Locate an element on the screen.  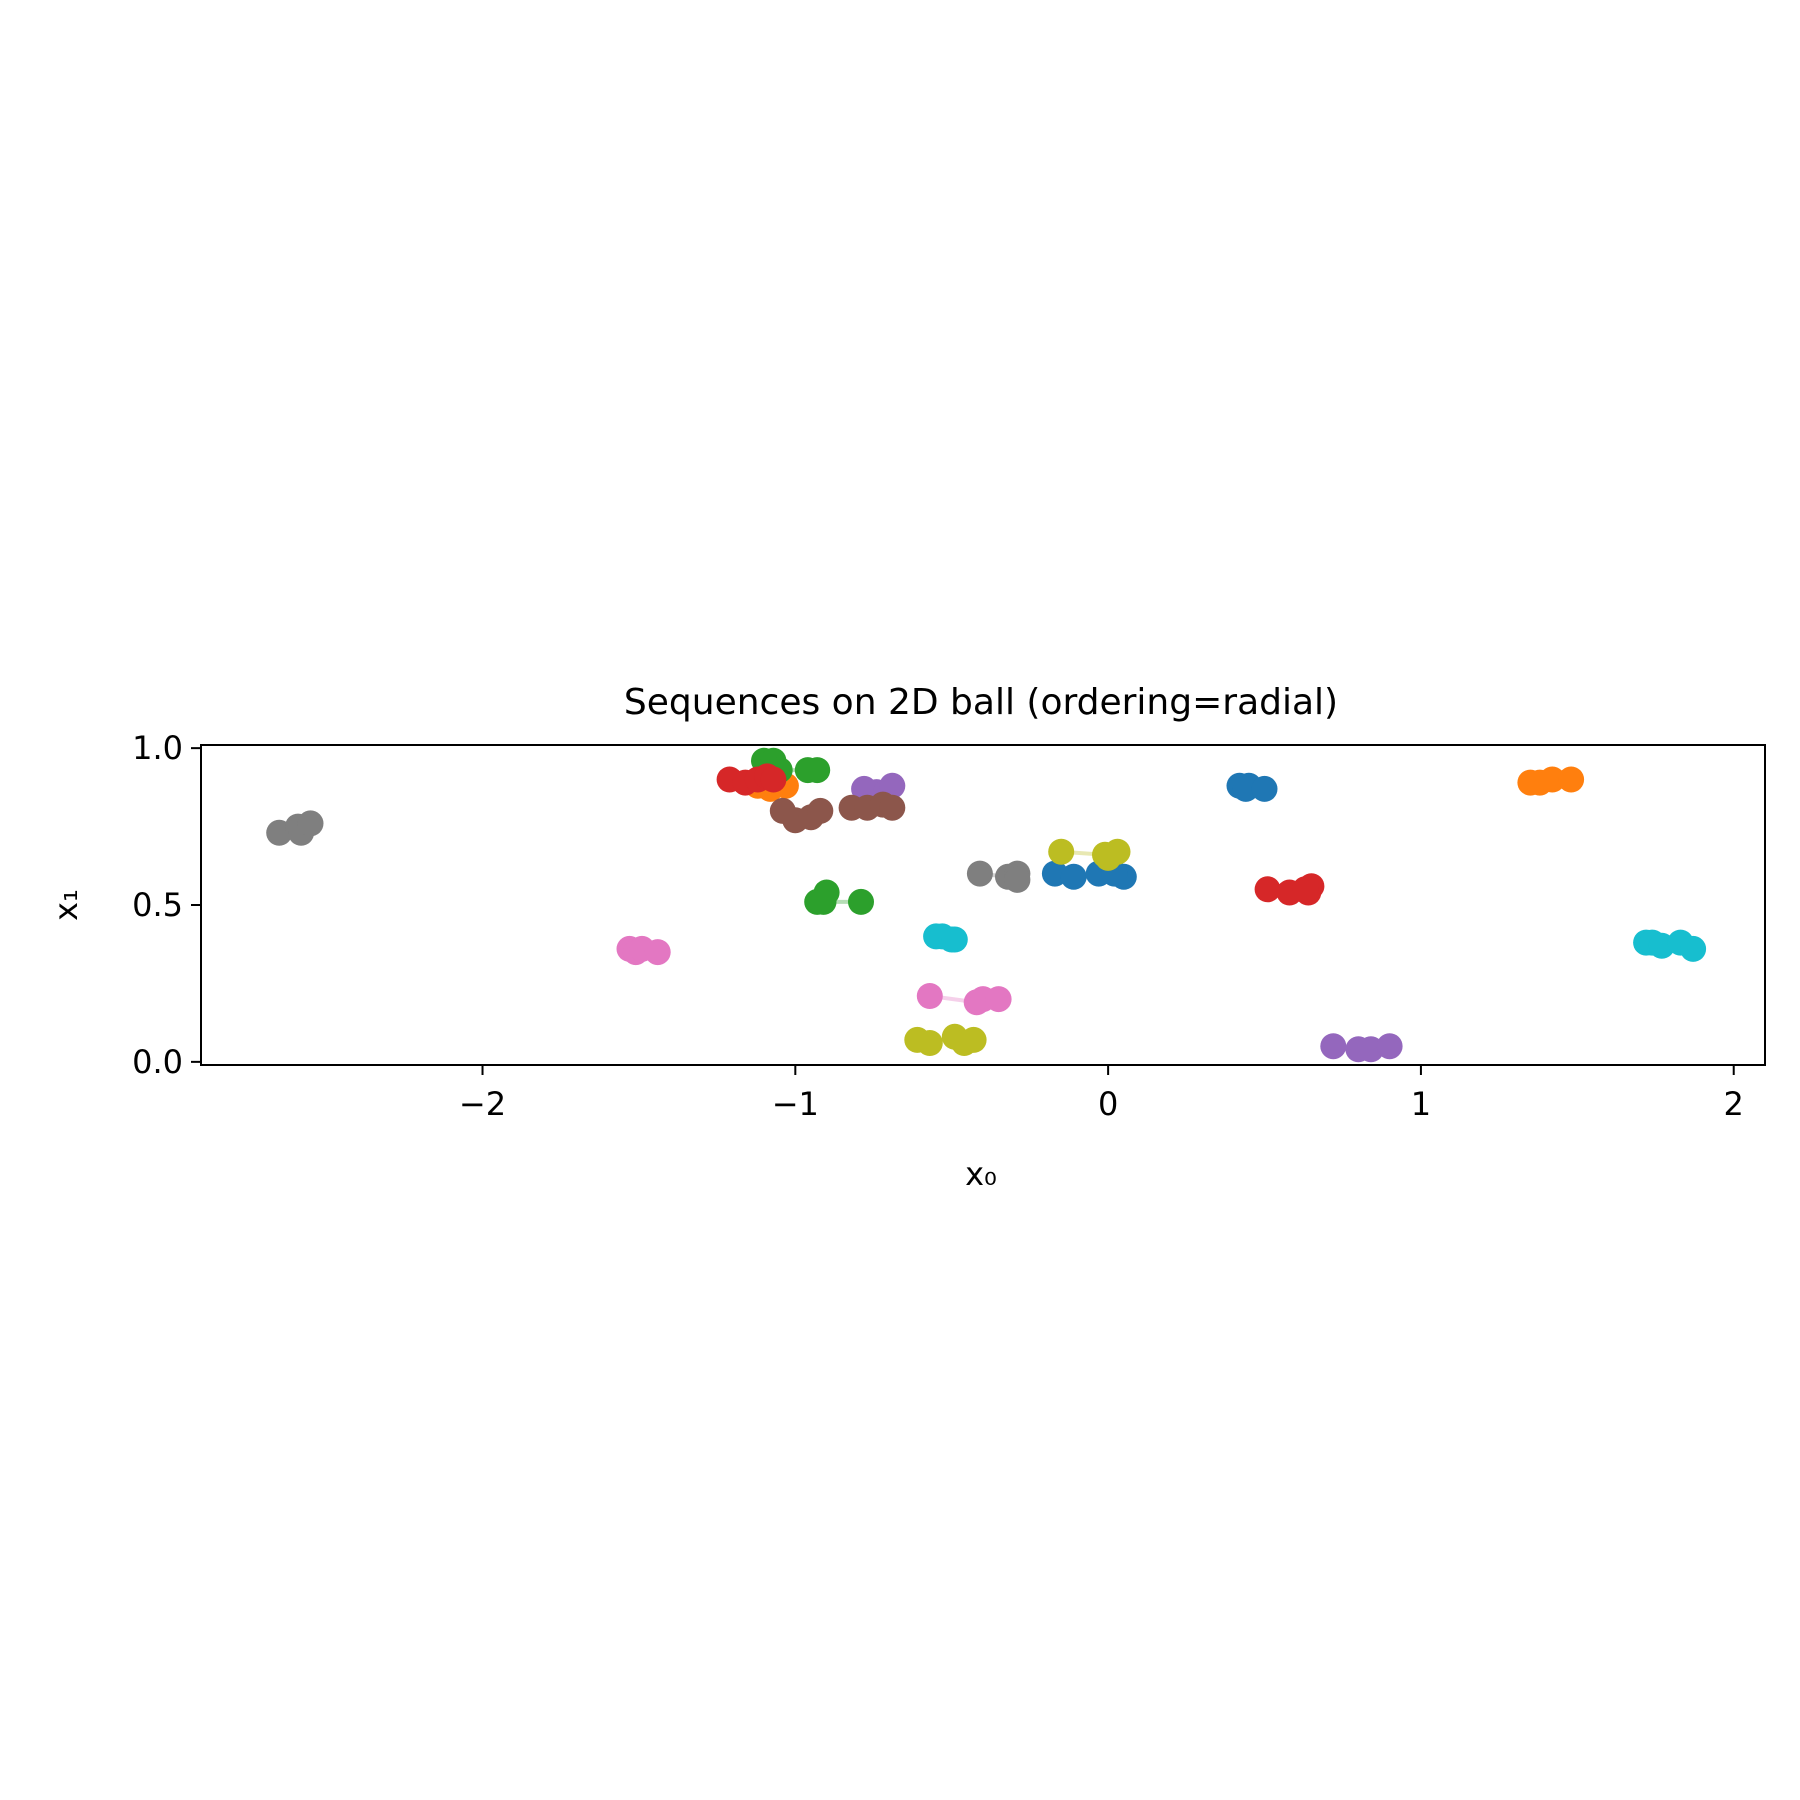
x-axis: −2 −1 0 1 2 is located at coordinates (1101, 1094).